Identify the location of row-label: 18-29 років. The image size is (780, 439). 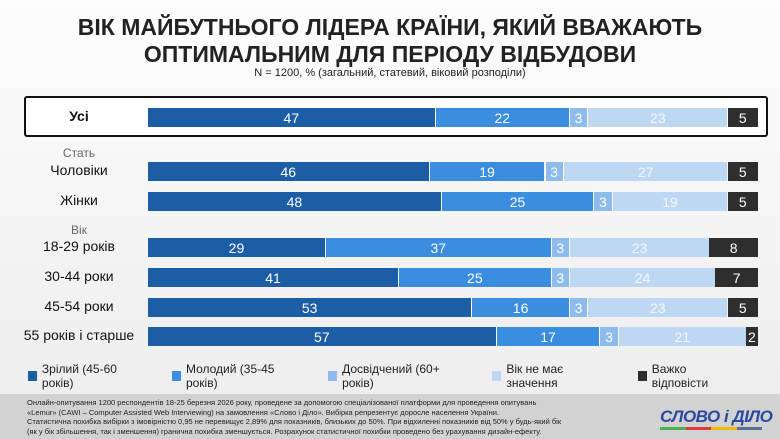
(79, 246).